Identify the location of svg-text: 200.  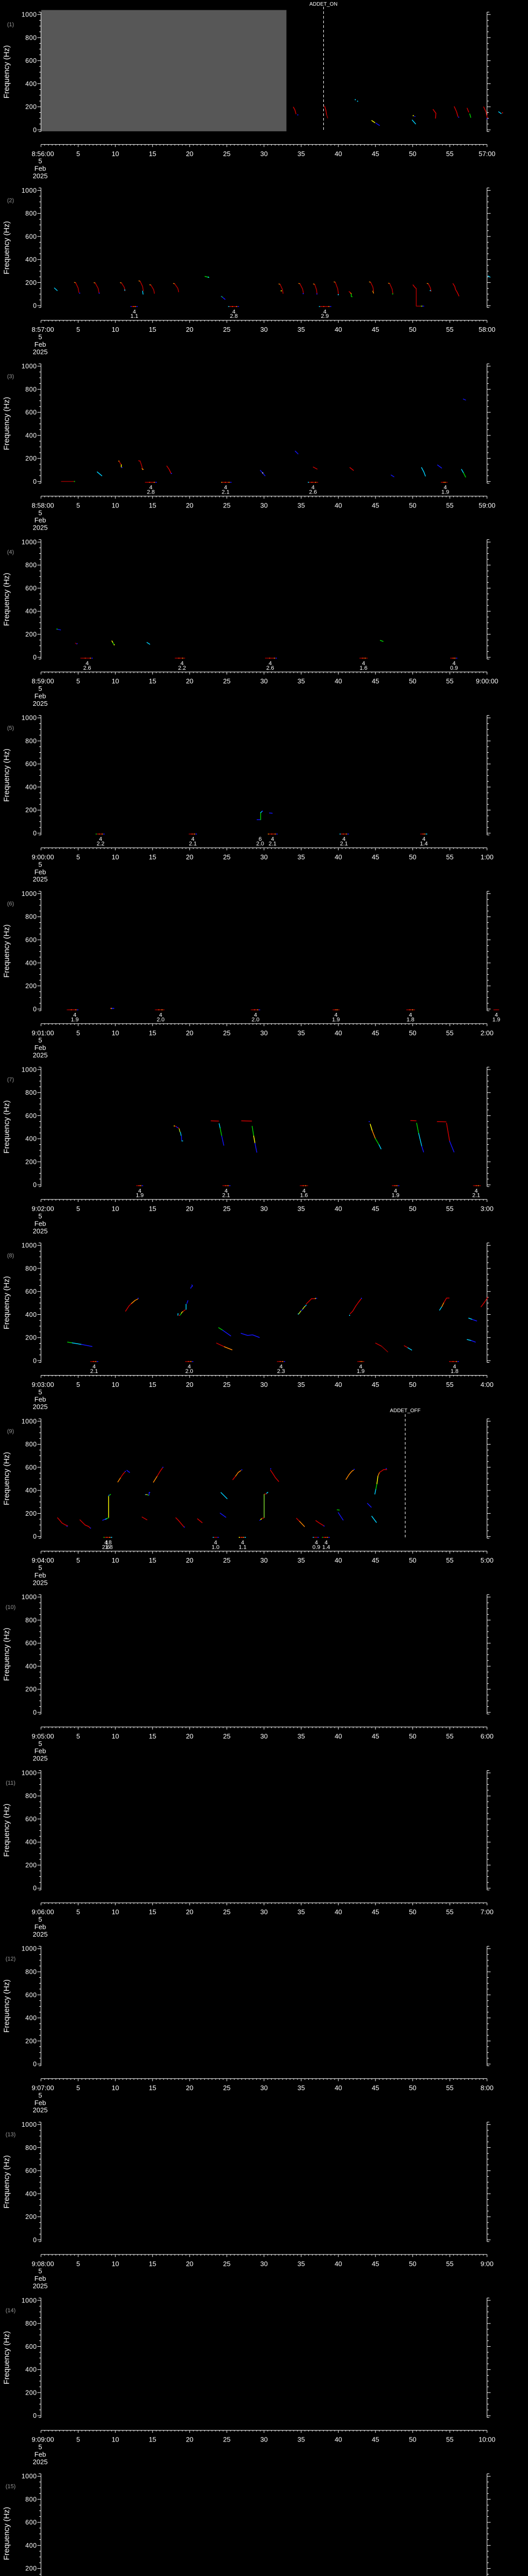
(31, 986).